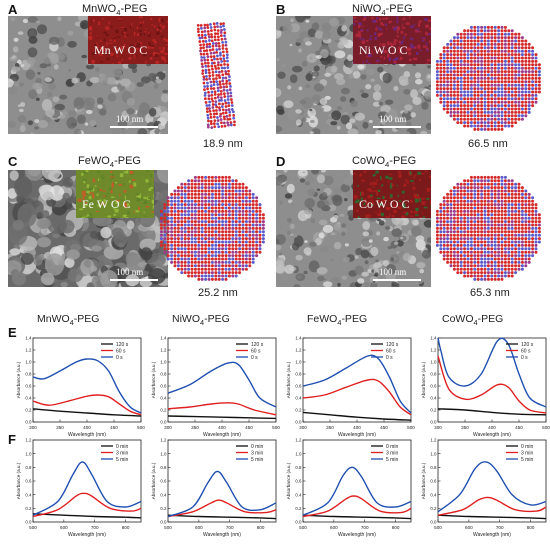 The image size is (550, 551). Describe the element at coordinates (488, 144) in the screenshot. I see `particle-size-label-b: 66.5 nm` at that location.